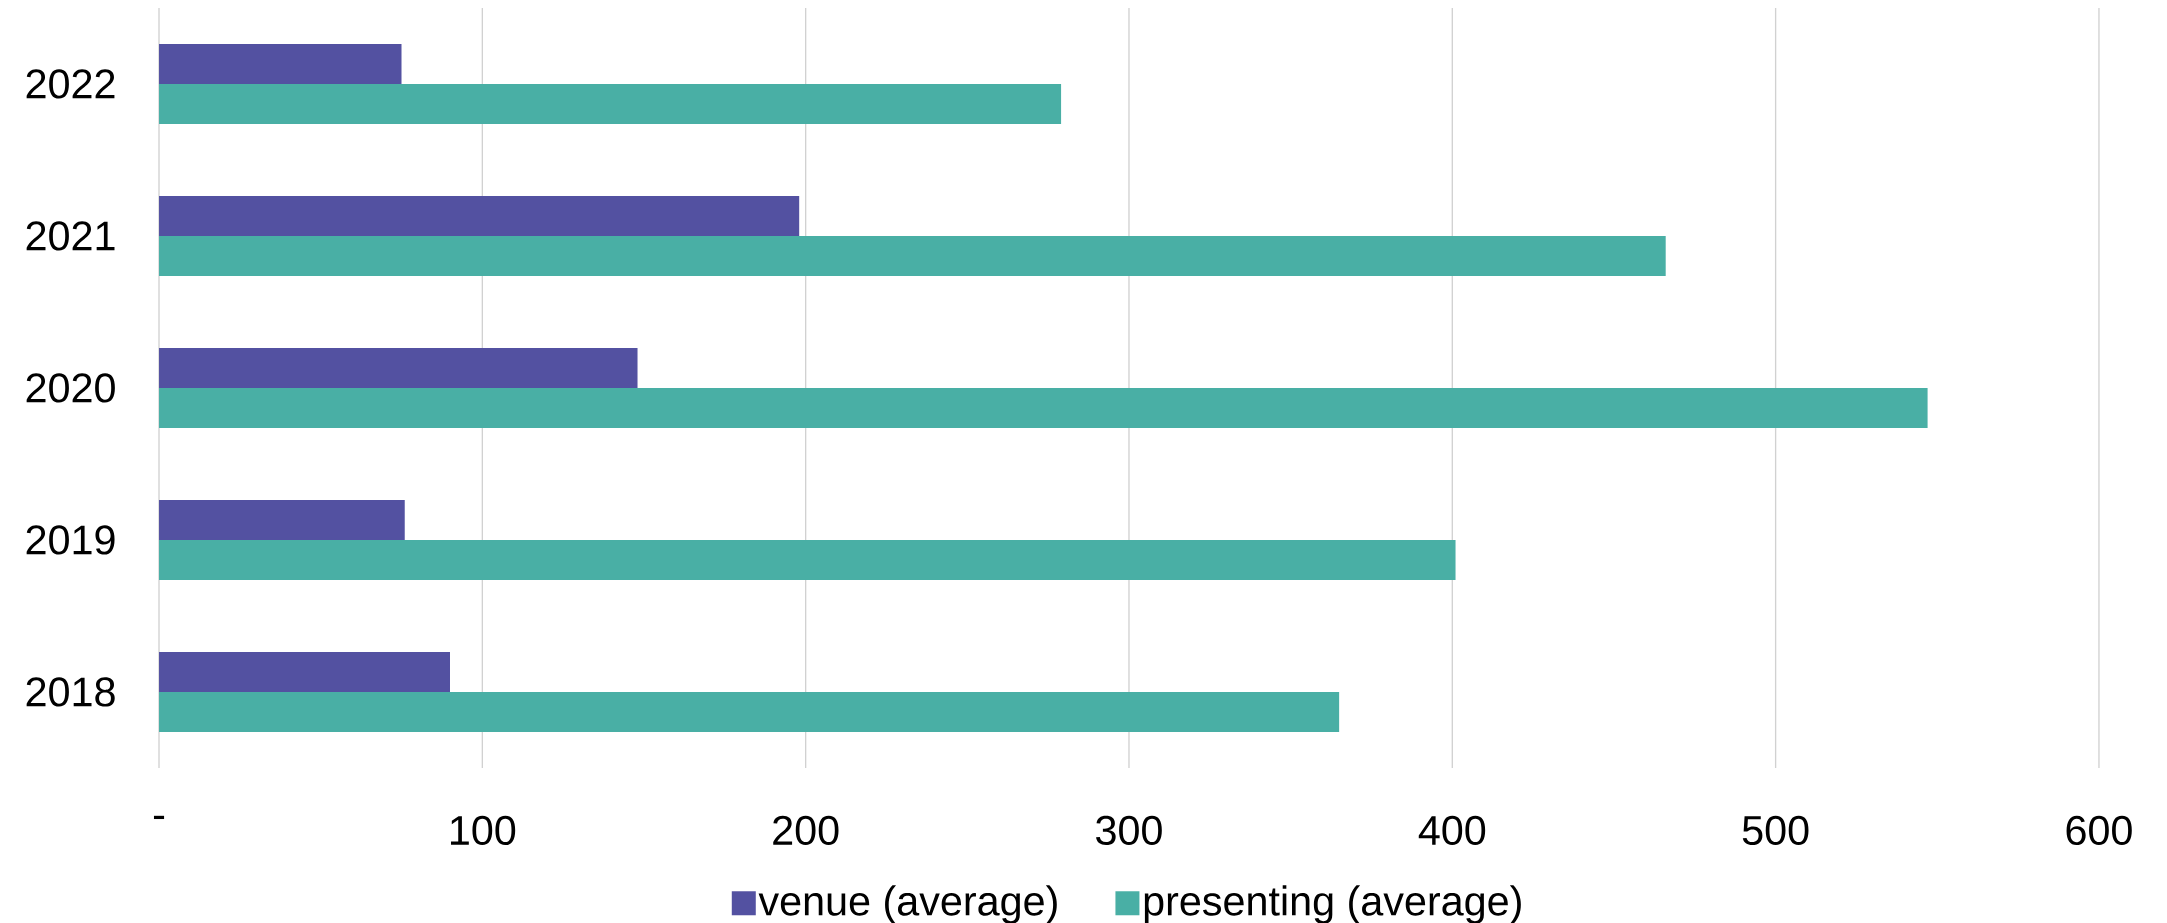 Image resolution: width=2167 pixels, height=923 pixels. What do you see at coordinates (159, 817) in the screenshot?
I see `x-tick-label: -` at bounding box center [159, 817].